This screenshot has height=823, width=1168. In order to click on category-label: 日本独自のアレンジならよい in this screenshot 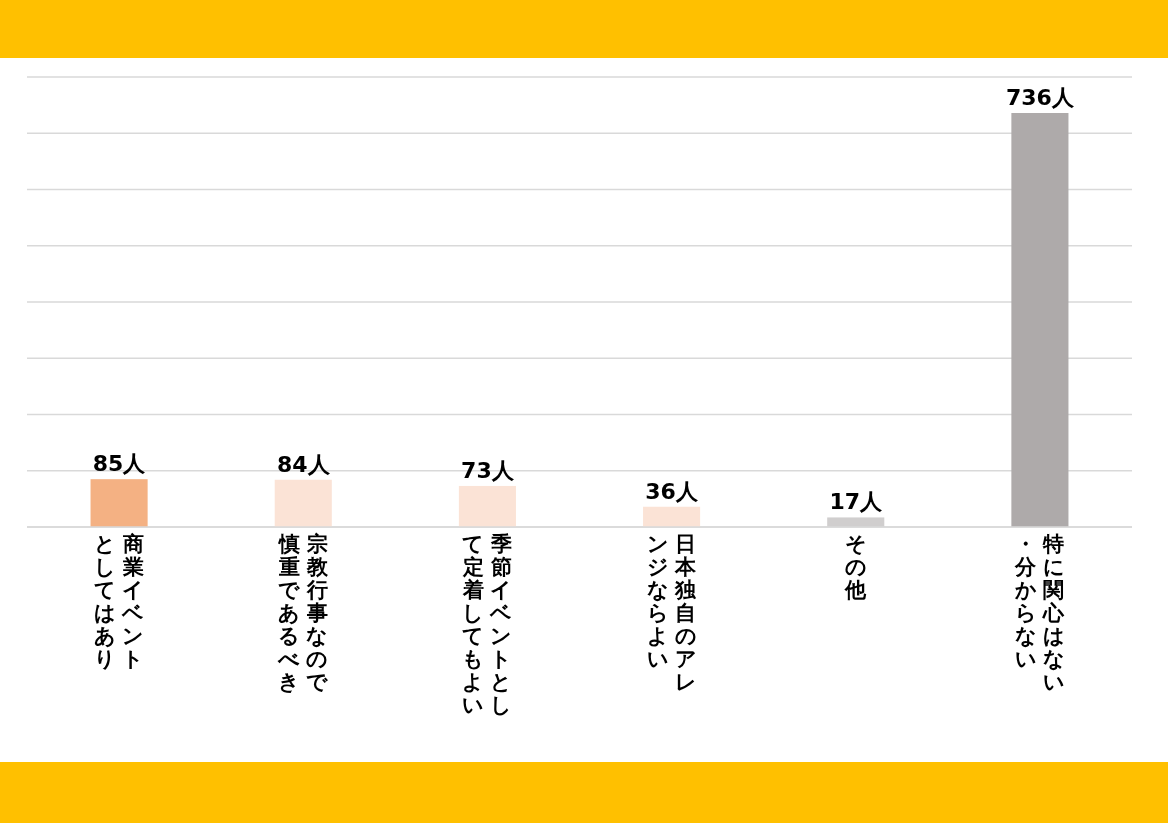, I will do `click(671, 613)`.